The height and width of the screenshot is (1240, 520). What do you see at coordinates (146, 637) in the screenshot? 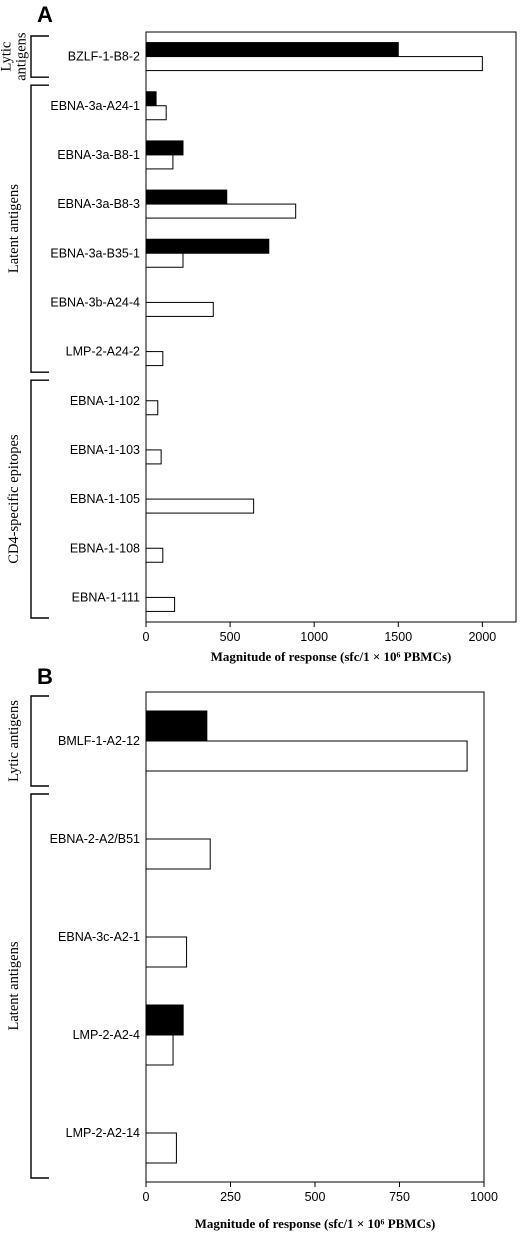
I see `panel-a-tick-label-0: 0` at bounding box center [146, 637].